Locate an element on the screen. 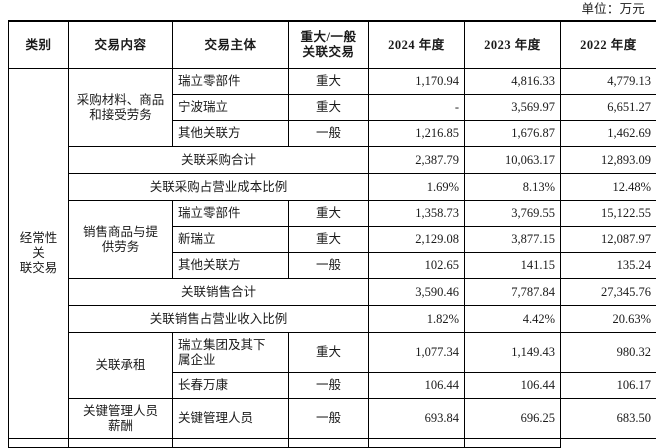  ratio-value-2022: 12.48% is located at coordinates (608, 187).